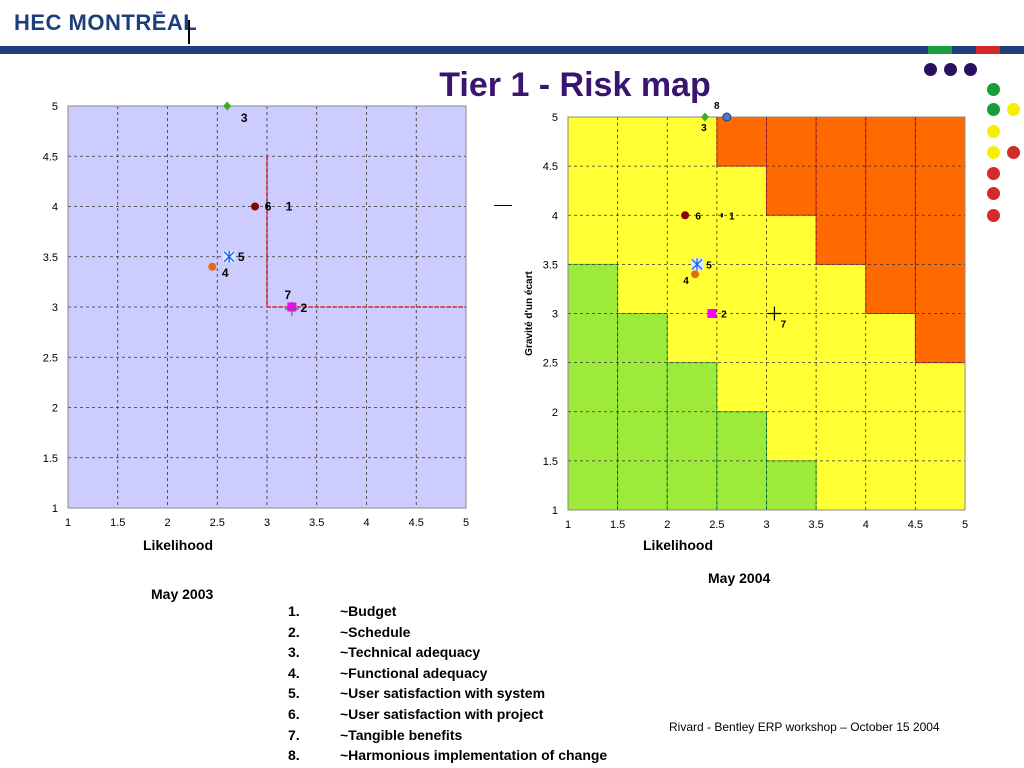 The width and height of the screenshot is (1024, 768). I want to click on list-item: 7. ~Tangible benefits, so click(447, 735).